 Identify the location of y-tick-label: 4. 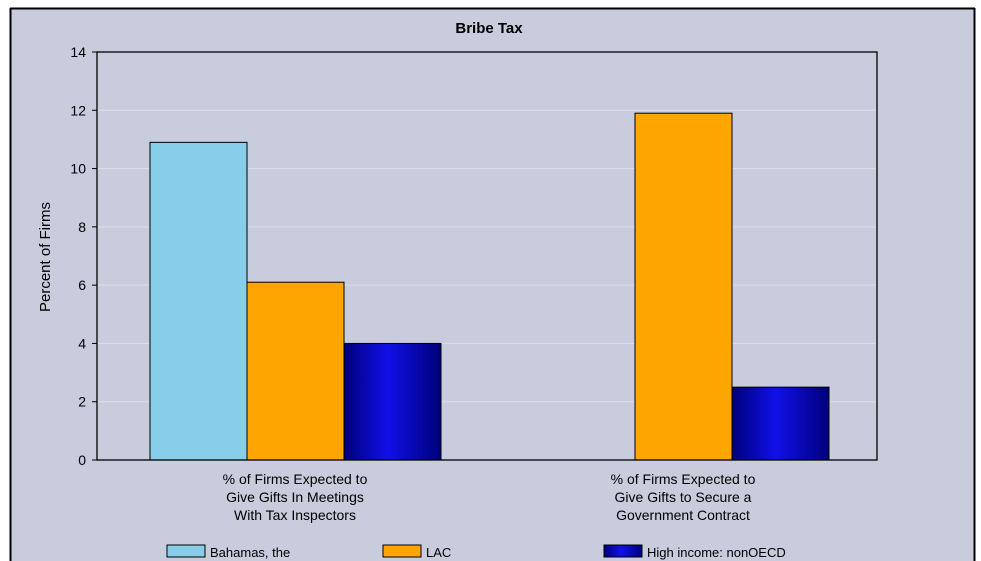
(82, 343).